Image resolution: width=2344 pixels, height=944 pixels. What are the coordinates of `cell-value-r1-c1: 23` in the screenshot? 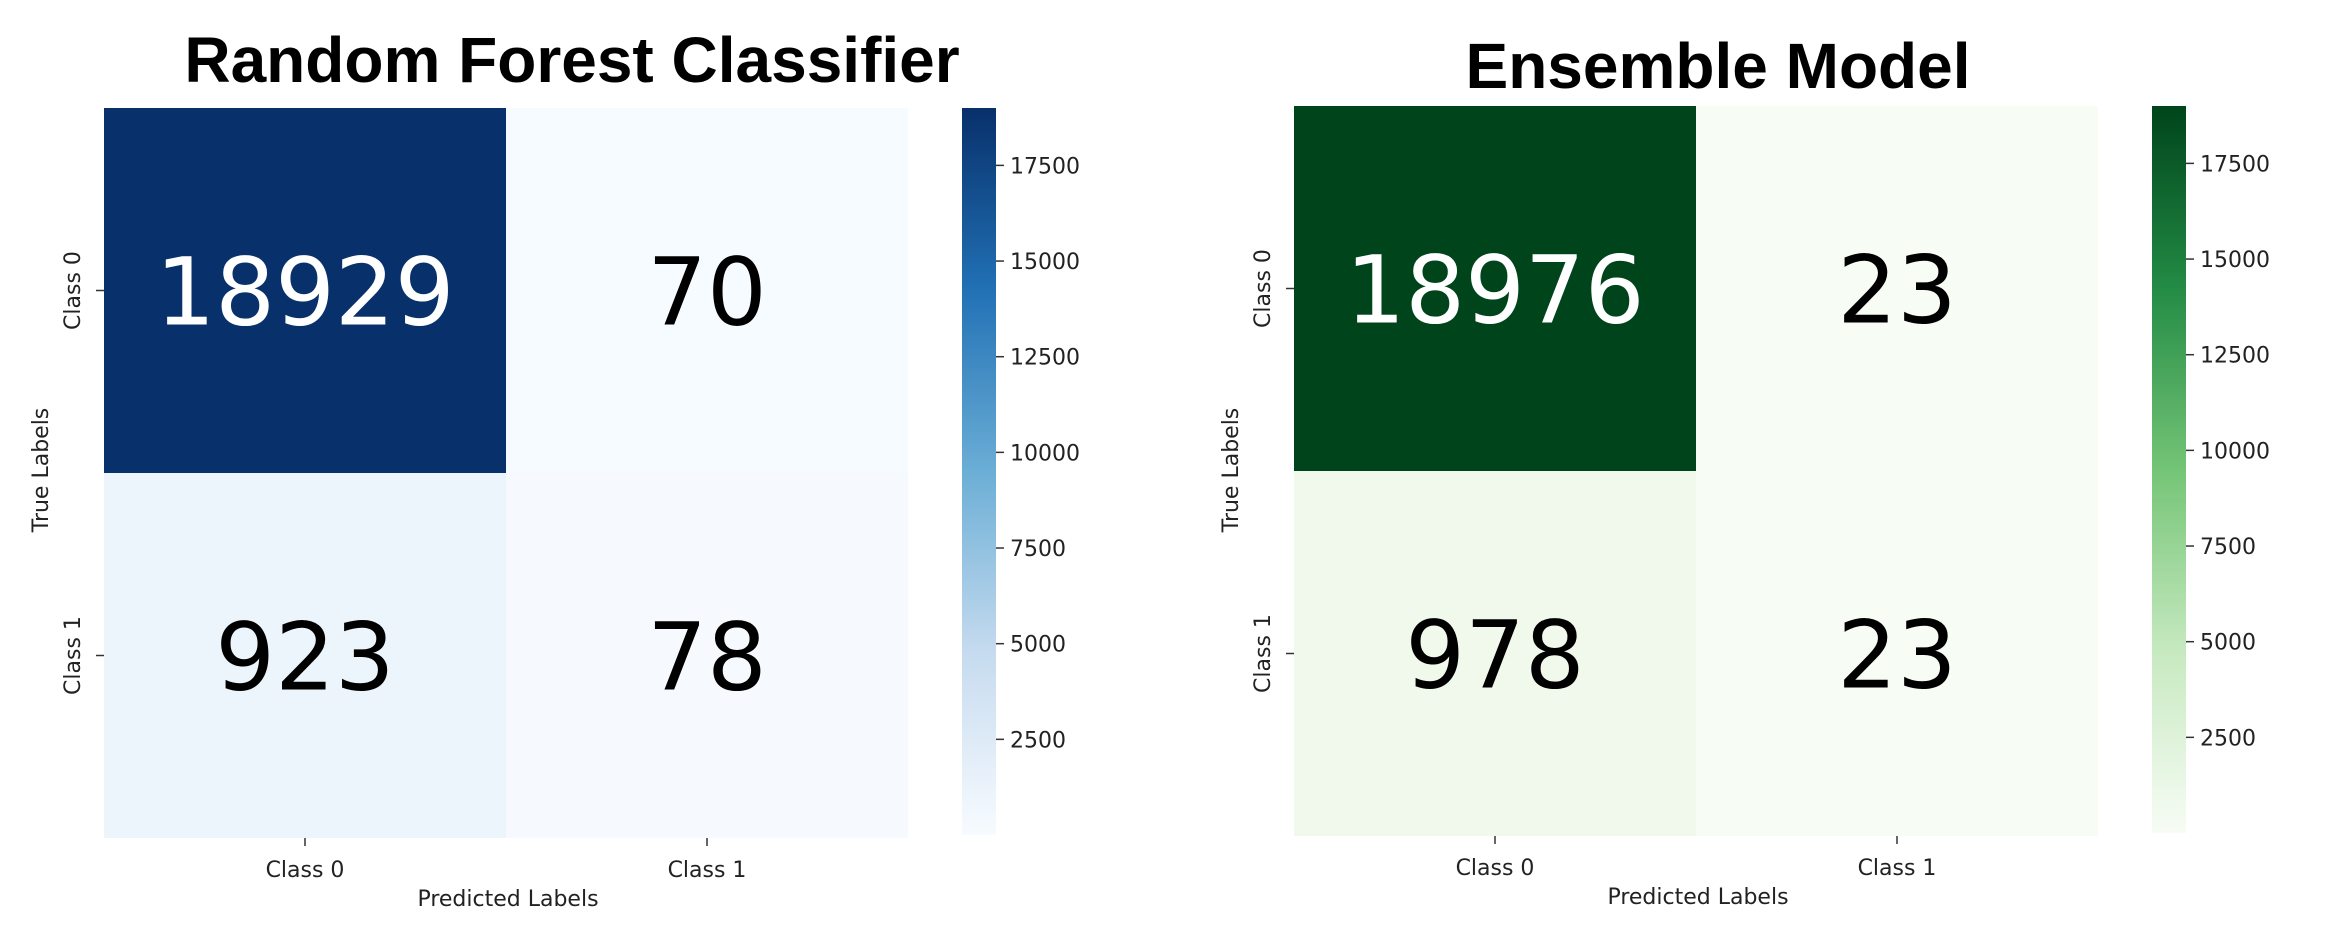 It's located at (1897, 656).